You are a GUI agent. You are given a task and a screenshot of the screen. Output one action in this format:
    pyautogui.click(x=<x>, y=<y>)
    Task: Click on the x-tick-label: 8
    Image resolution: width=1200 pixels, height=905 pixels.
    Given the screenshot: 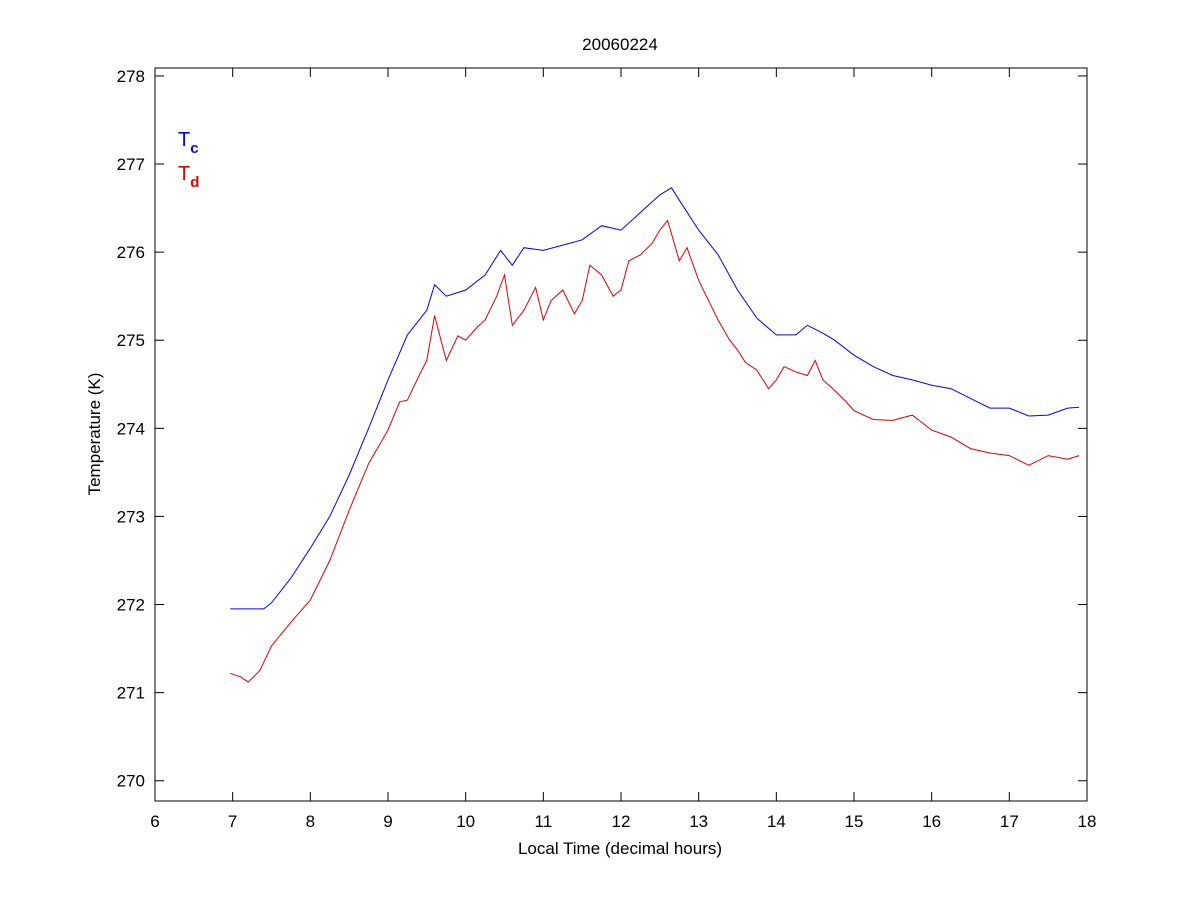 What is the action you would take?
    pyautogui.click(x=310, y=821)
    